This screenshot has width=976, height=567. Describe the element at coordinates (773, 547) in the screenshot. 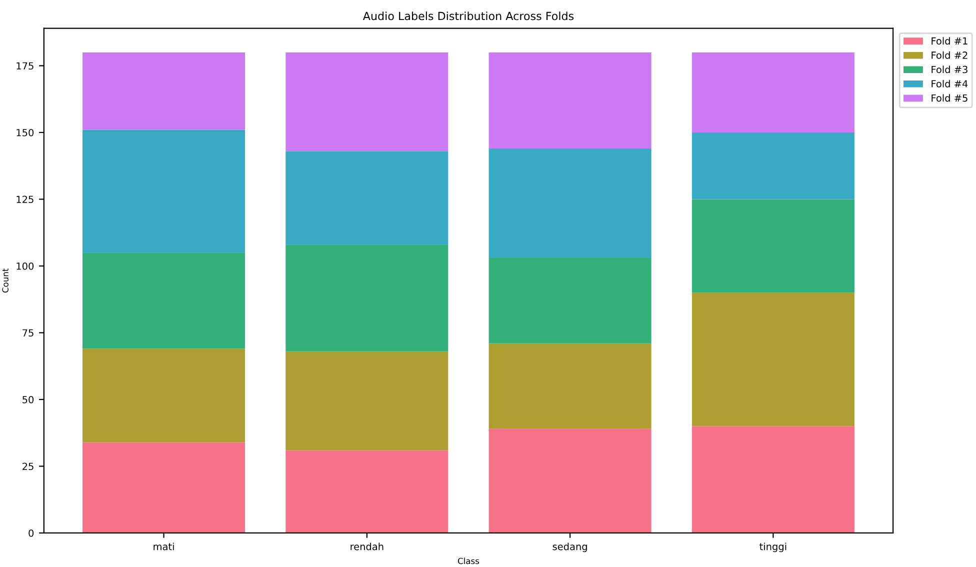

I see `x-tick-label: tinggi` at that location.